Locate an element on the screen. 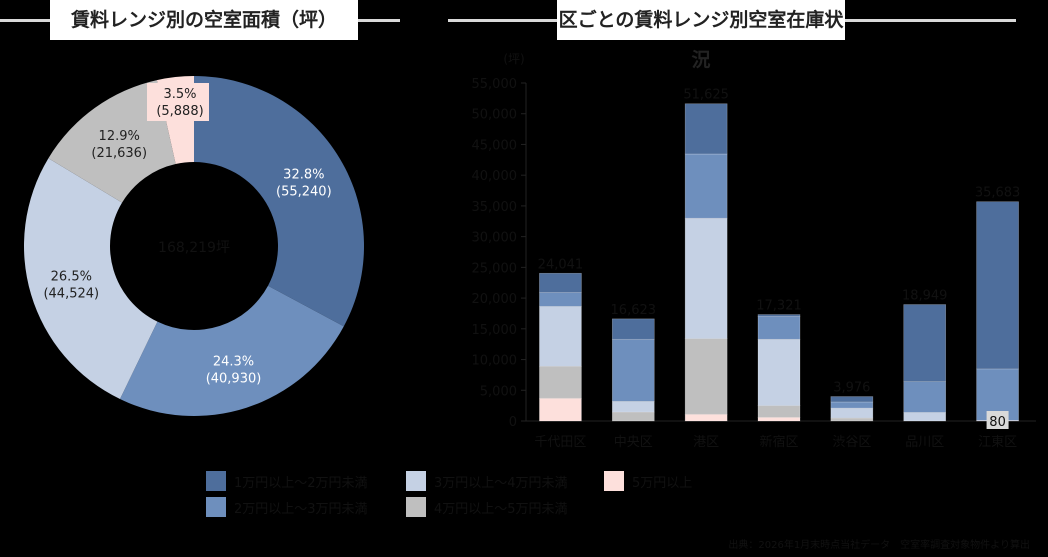 The image size is (1048, 557). source-note: 出典：2026年1月末時点当社データ 空室率調査対象物件より算出 is located at coordinates (879, 545).